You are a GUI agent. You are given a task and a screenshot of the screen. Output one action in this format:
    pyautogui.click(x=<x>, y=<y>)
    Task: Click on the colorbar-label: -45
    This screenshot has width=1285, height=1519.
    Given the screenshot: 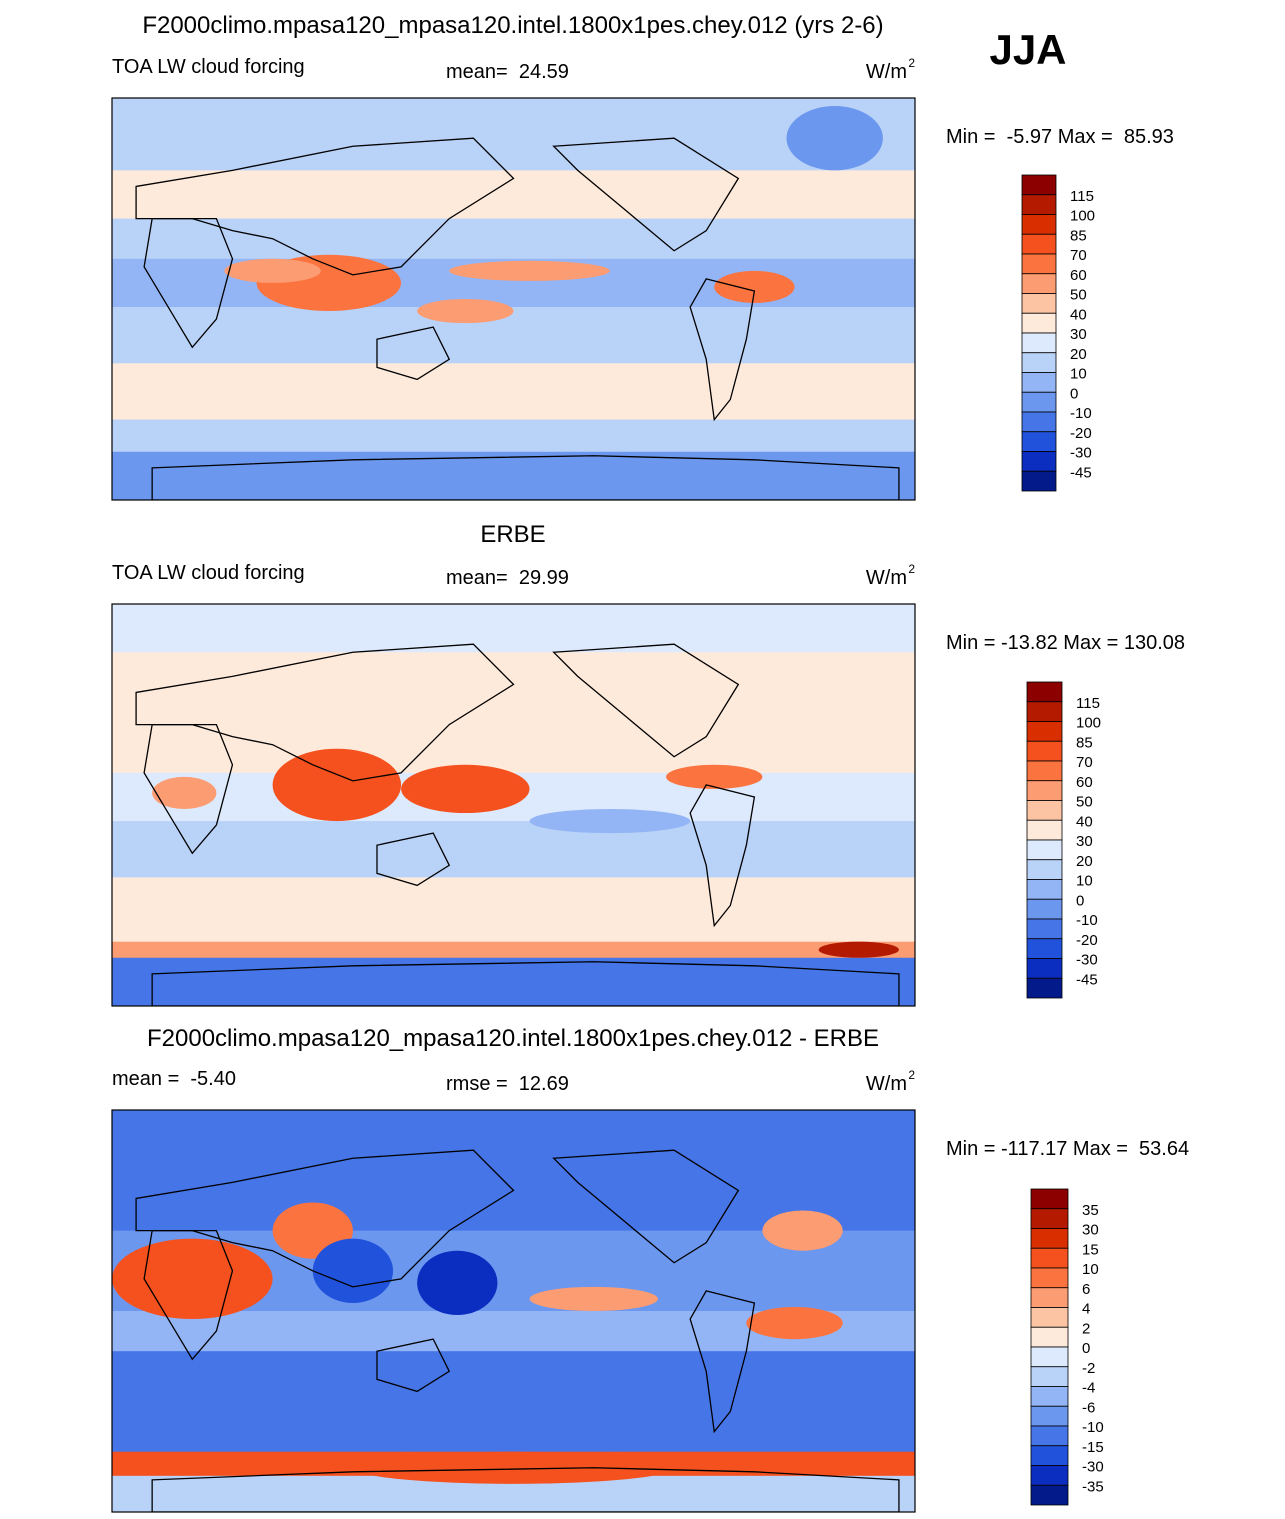 What is the action you would take?
    pyautogui.click(x=1081, y=472)
    